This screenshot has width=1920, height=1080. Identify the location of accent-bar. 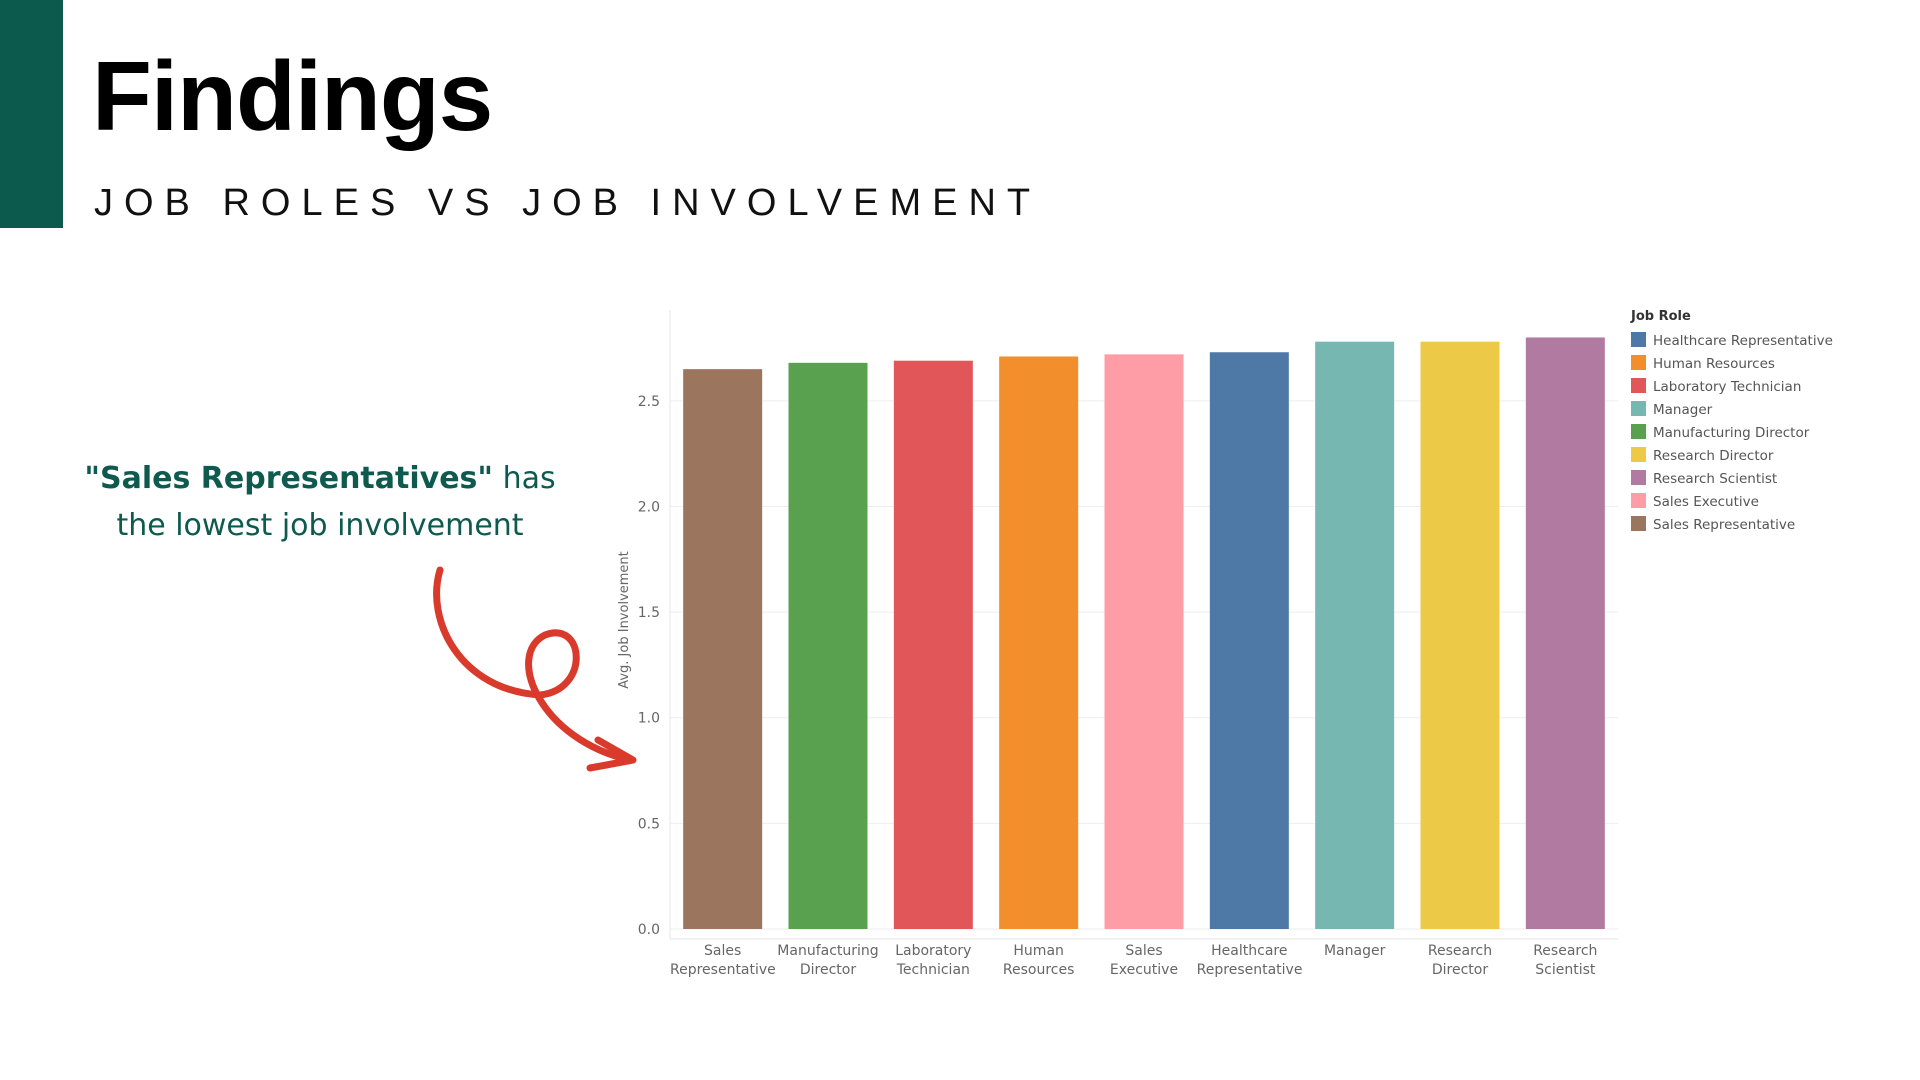
(31, 114).